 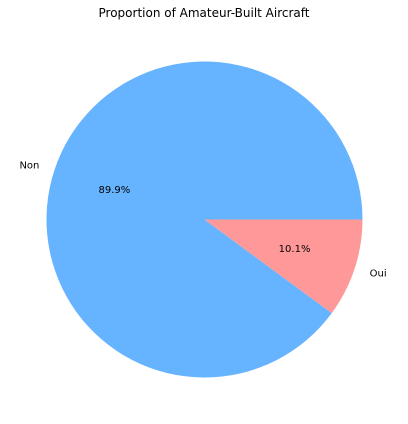 I want to click on slice-label-oui: Oui, so click(x=378, y=274).